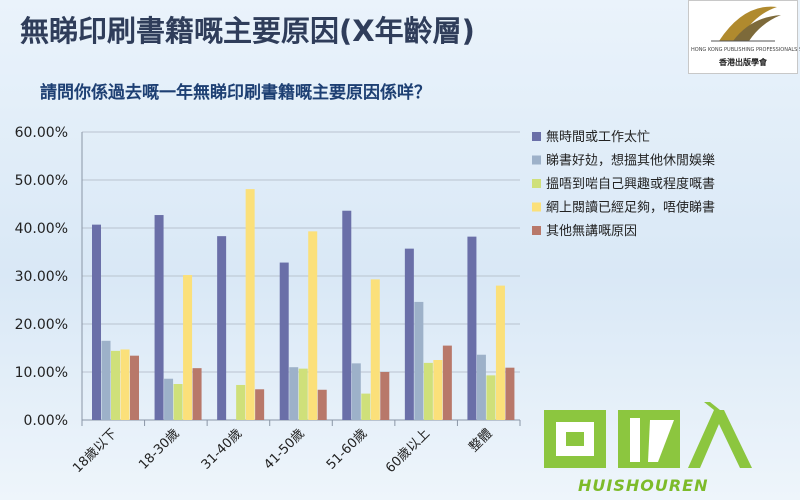  I want to click on logo-chinese-name: 香港出版學會, so click(743, 62).